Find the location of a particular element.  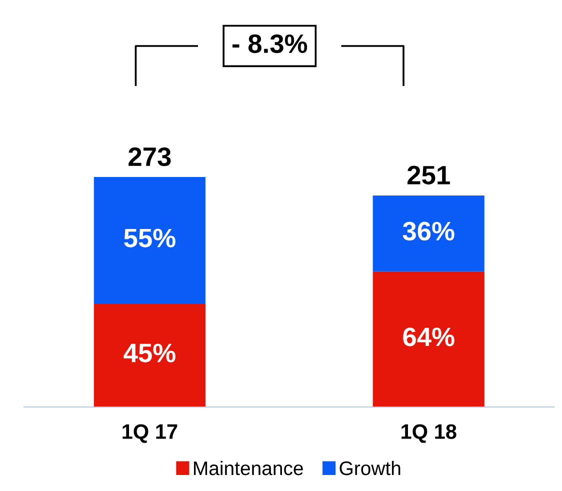

legend-label: Maintenance is located at coordinates (248, 468).